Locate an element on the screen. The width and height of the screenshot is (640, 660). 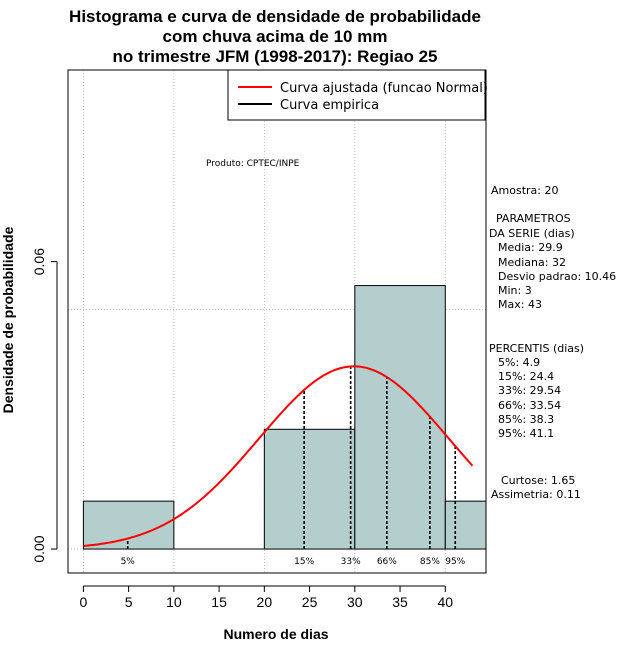
percentile-label: 15% is located at coordinates (304, 562).